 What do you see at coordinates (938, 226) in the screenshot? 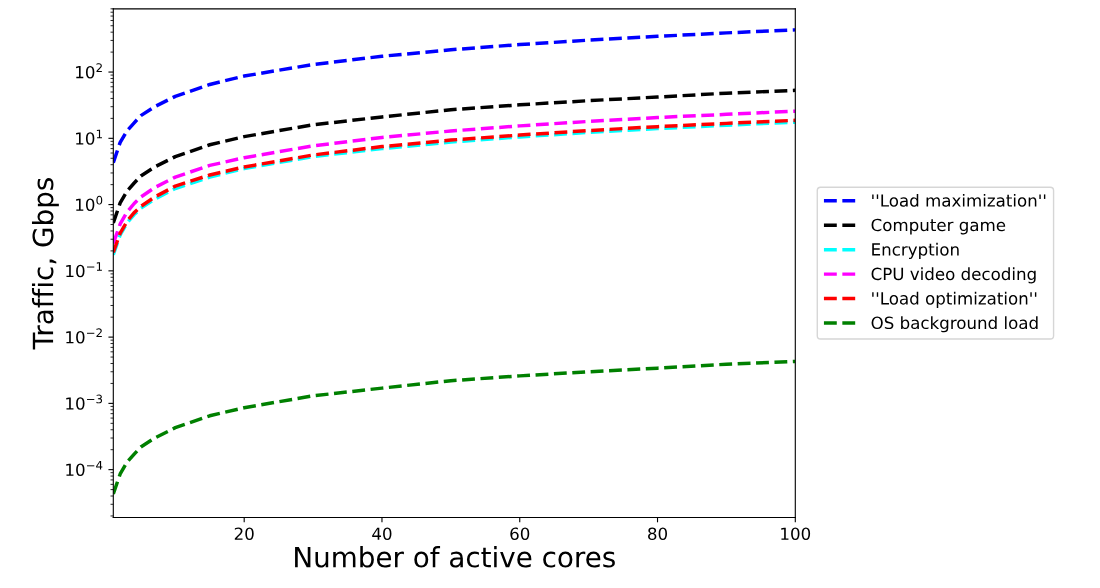
I see `legend-label: Computer game` at bounding box center [938, 226].